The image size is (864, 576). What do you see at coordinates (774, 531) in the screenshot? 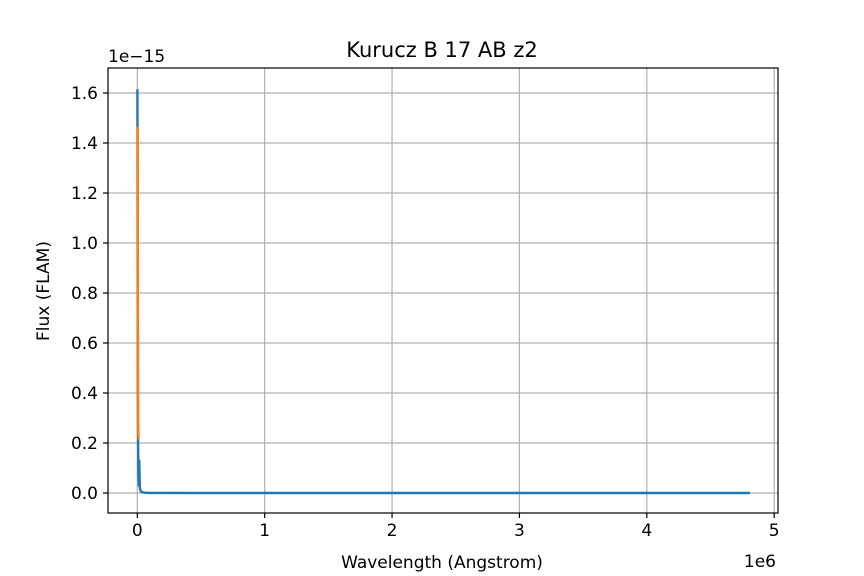
I see `x-tick-label: 5` at bounding box center [774, 531].